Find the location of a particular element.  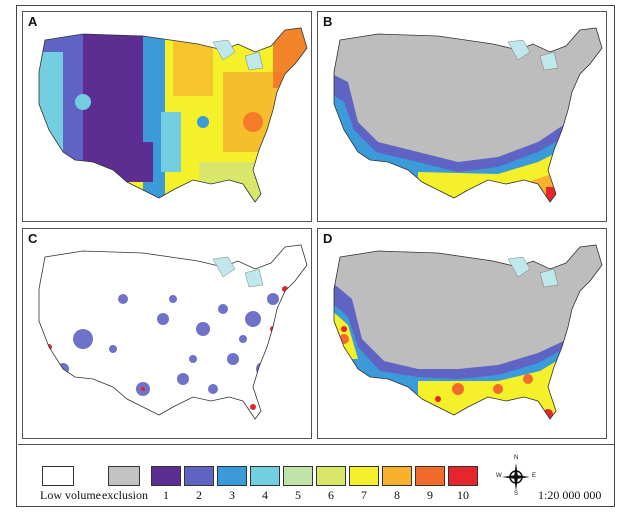

legend-class-3-label: 3 is located at coordinates (232, 495).